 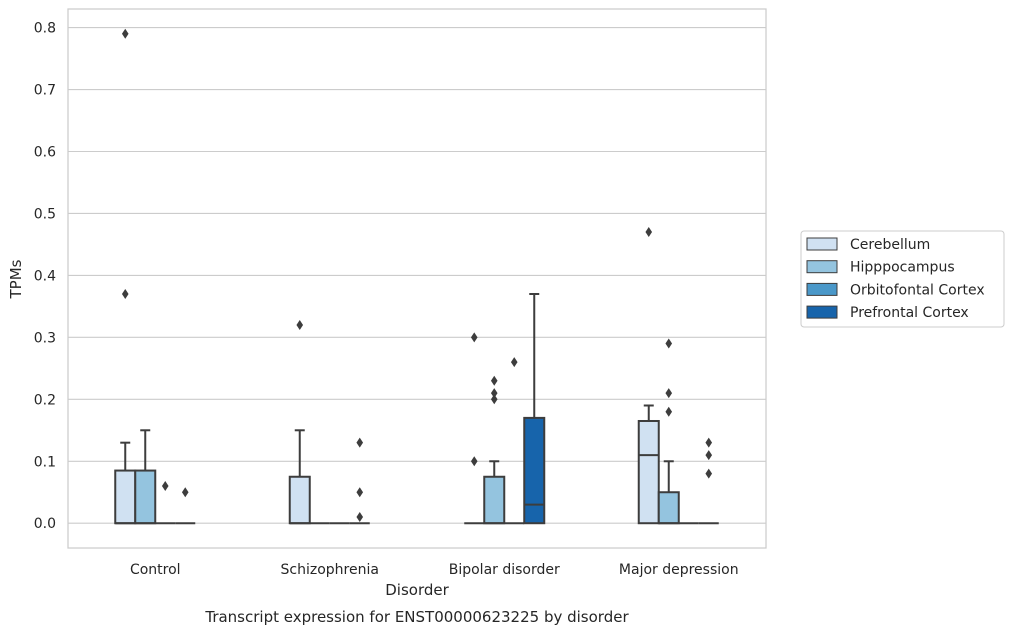 I want to click on y-tick-label: 0.3, so click(x=45, y=338).